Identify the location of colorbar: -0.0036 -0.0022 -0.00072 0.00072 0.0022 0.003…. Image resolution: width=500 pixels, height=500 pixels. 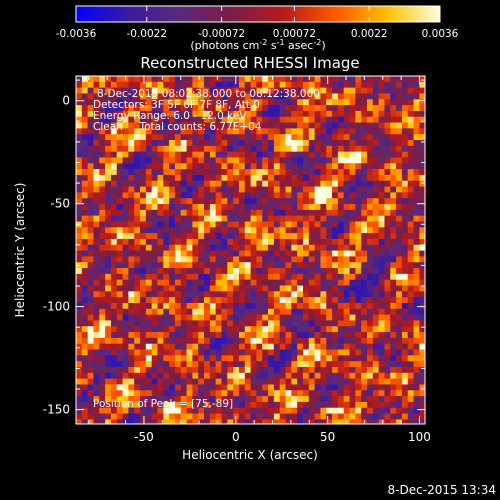
(257, 28).